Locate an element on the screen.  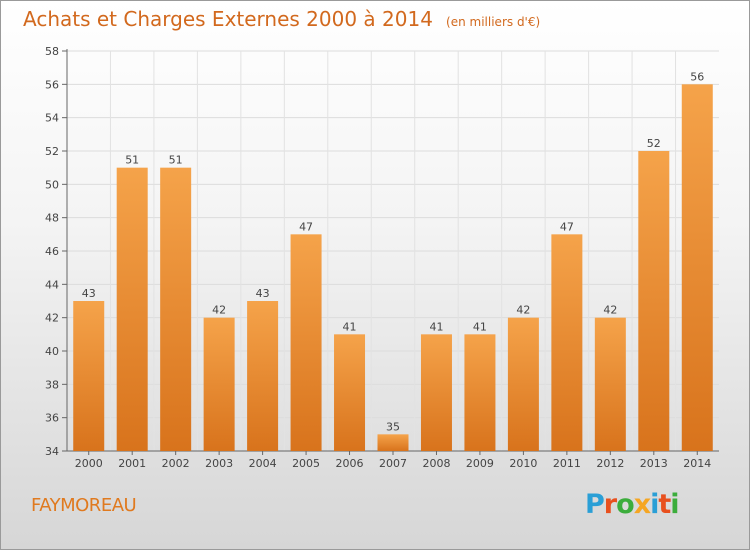
bar-2004 is located at coordinates (263, 376).